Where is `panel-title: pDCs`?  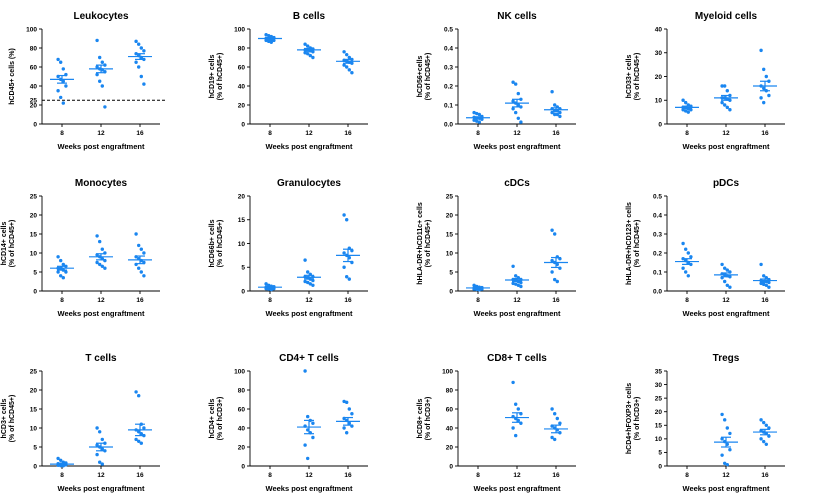
panel-title: pDCs is located at coordinates (726, 183).